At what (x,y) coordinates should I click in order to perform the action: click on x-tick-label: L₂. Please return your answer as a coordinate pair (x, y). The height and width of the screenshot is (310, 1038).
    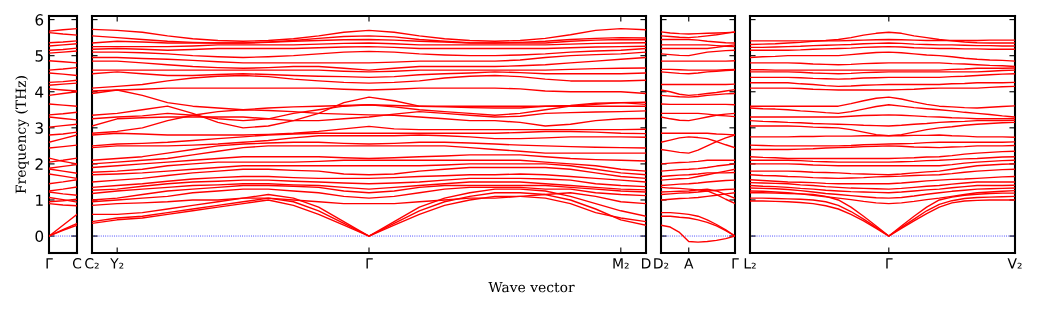
    Looking at the image, I should click on (750, 263).